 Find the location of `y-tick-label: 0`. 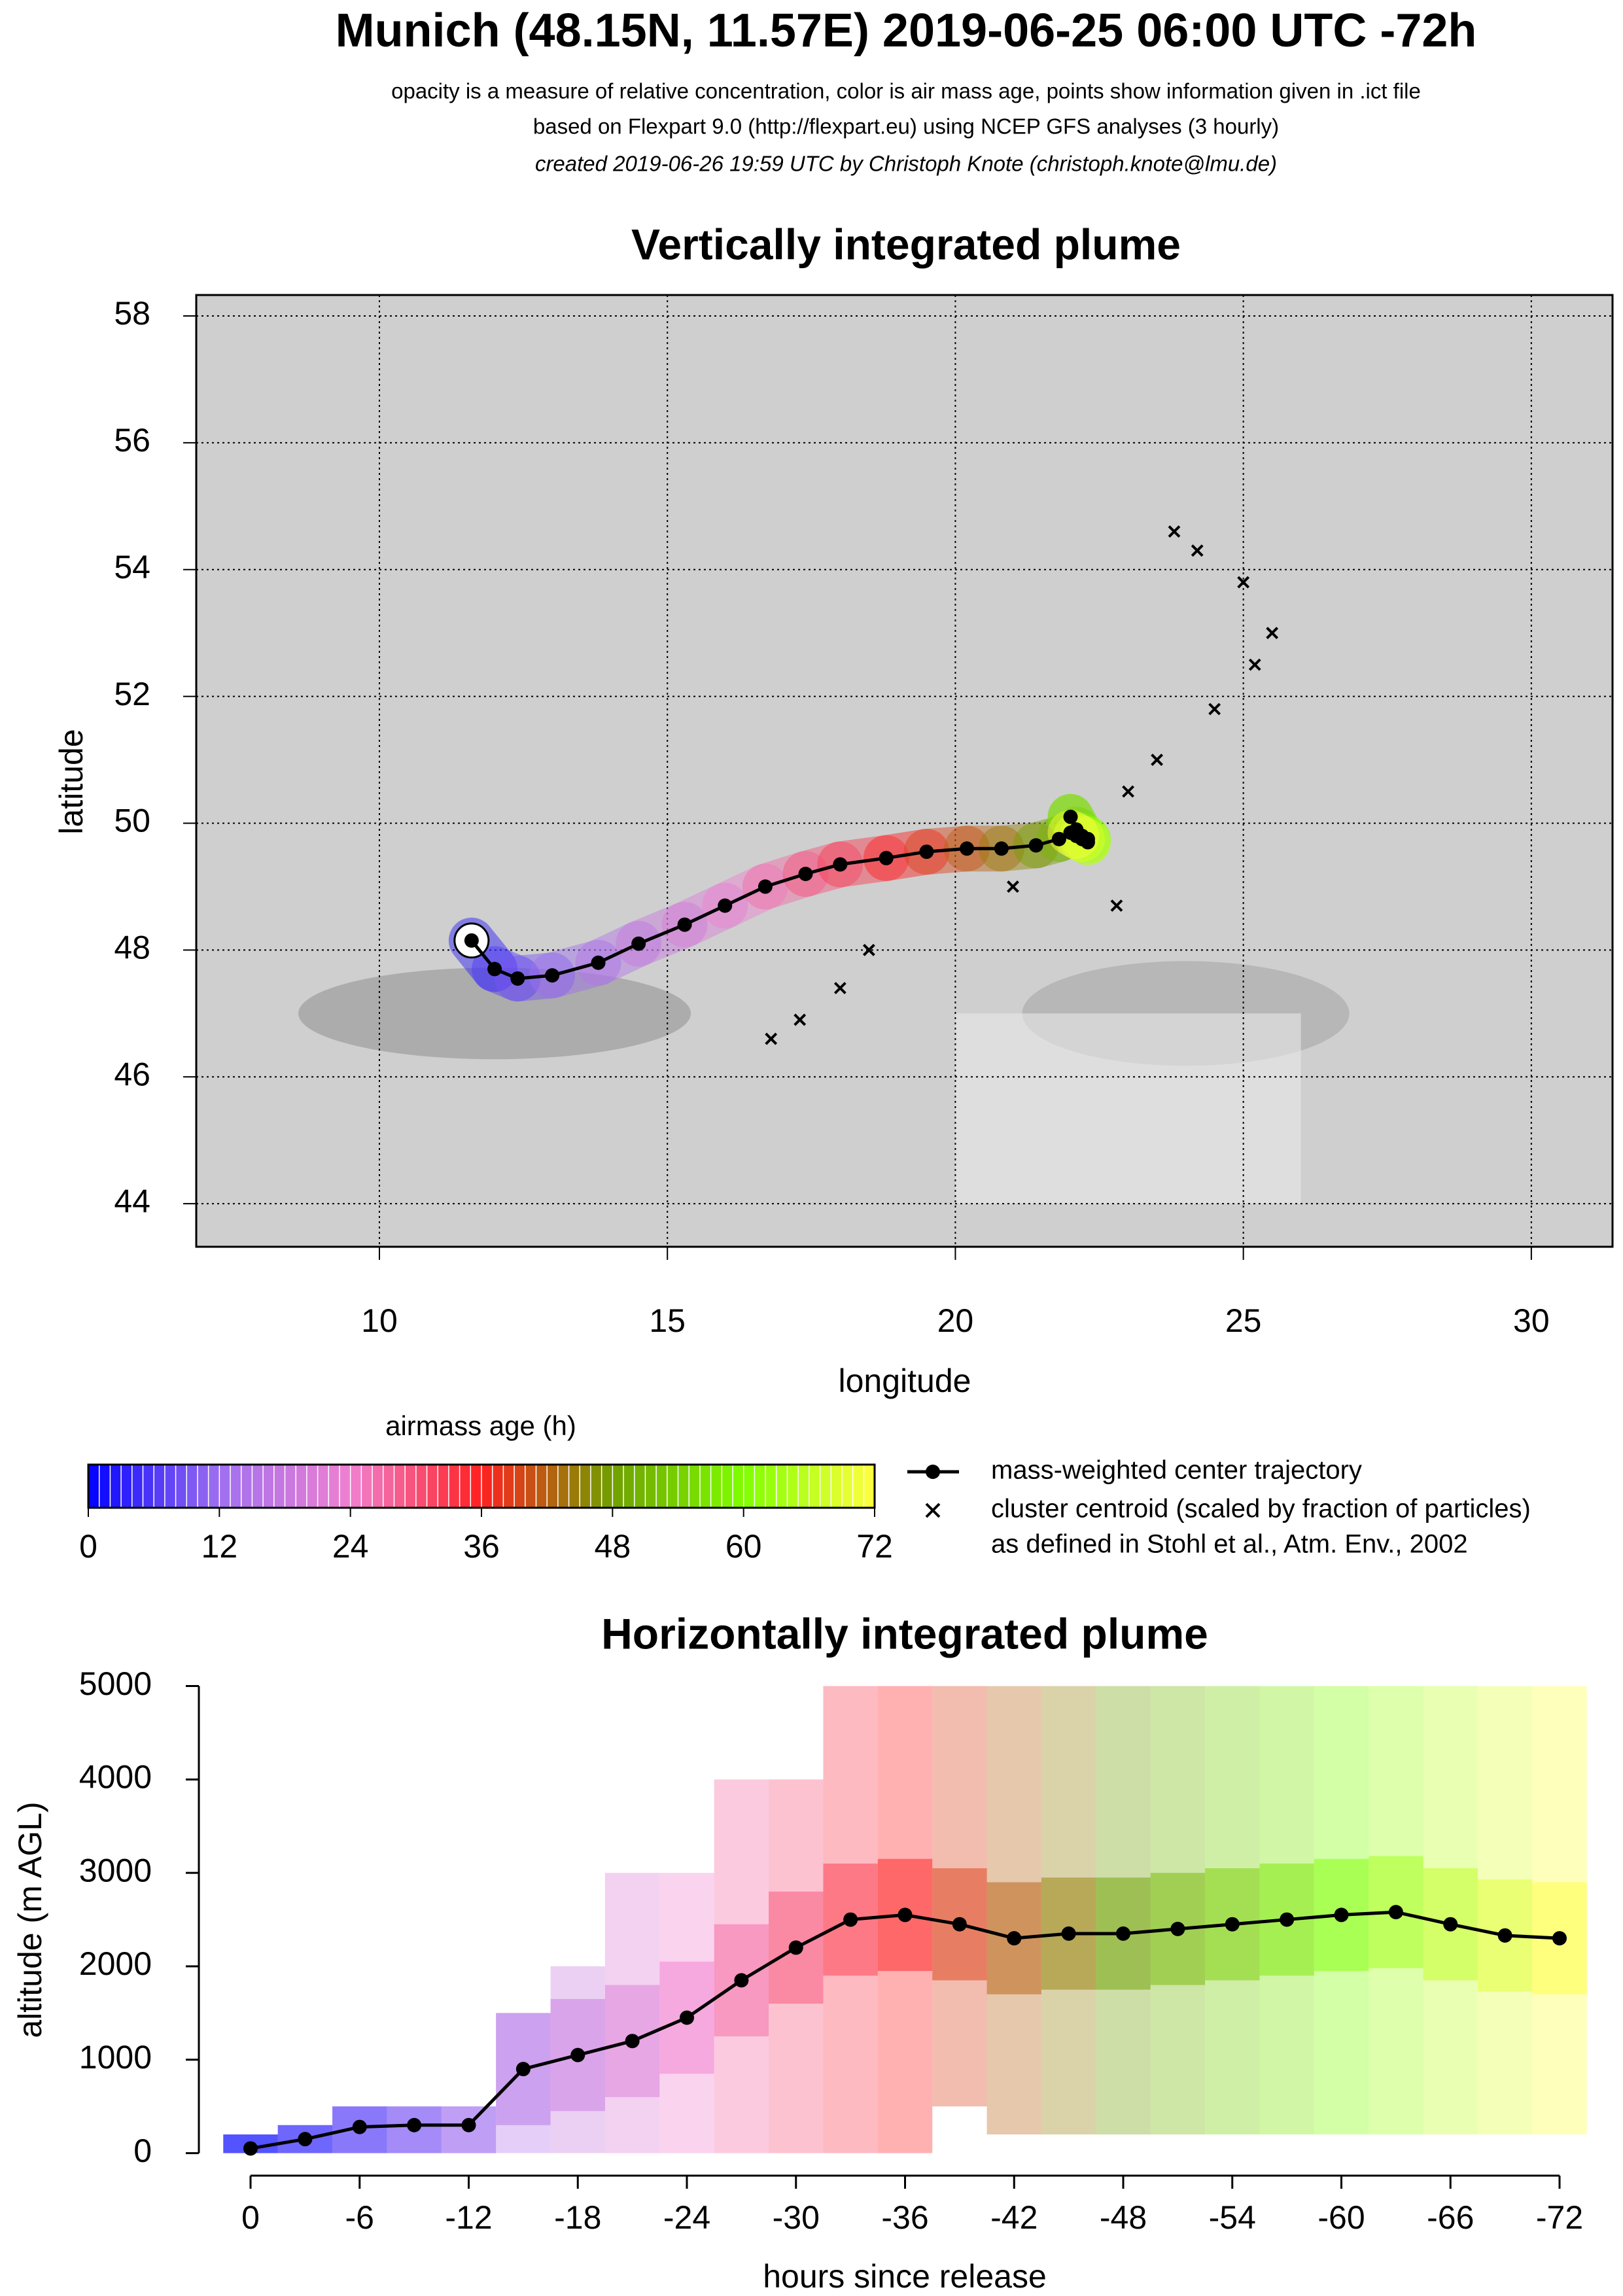

y-tick-label: 0 is located at coordinates (142, 2150).